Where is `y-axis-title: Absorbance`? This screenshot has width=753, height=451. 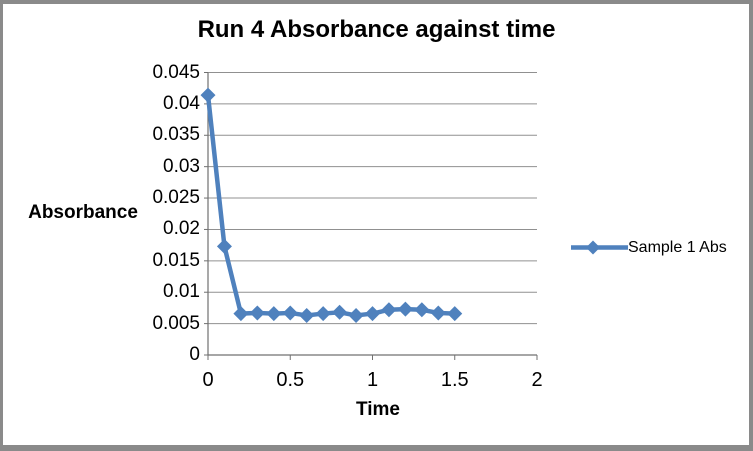
y-axis-title: Absorbance is located at coordinates (83, 212).